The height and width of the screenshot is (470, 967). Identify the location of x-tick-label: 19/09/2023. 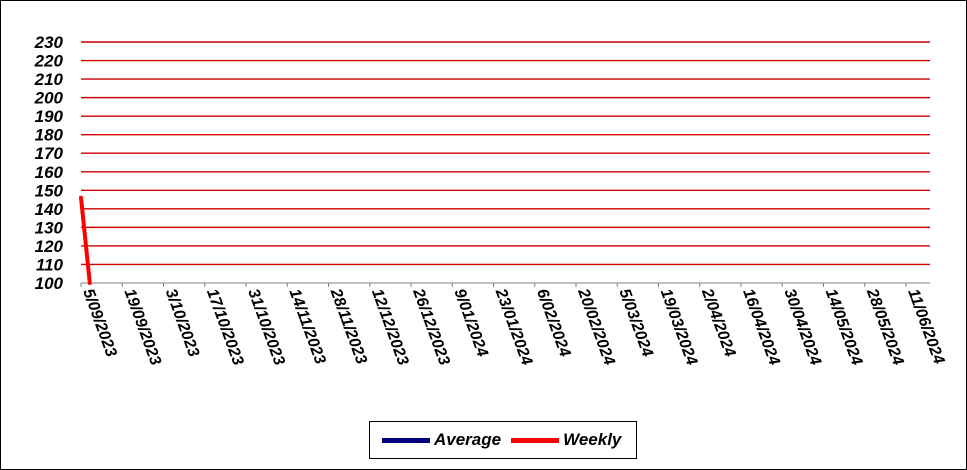
(141, 327).